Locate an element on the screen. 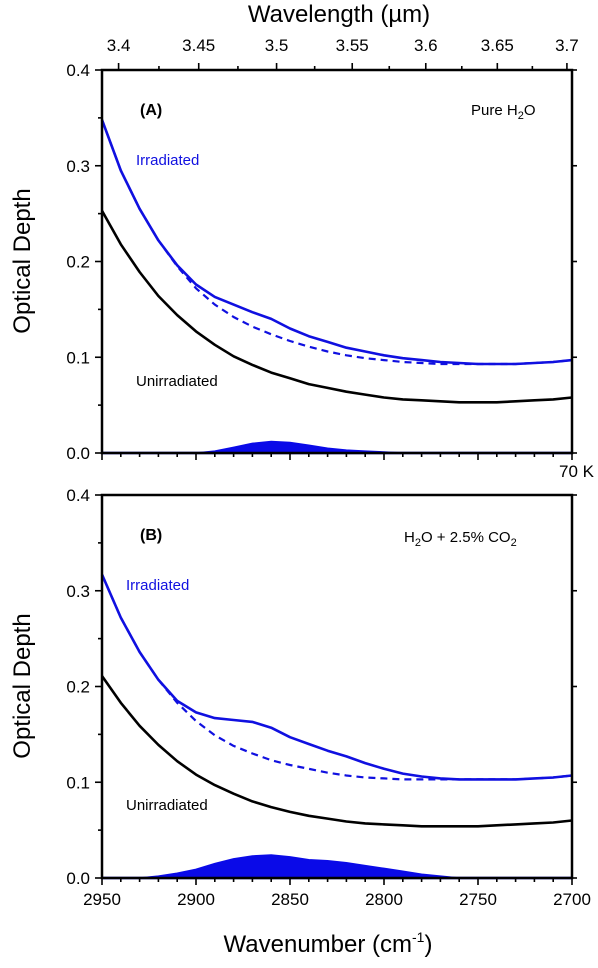 This screenshot has width=598, height=968. panel-b-condition: H2O + 2.5% CO2 is located at coordinates (460, 539).